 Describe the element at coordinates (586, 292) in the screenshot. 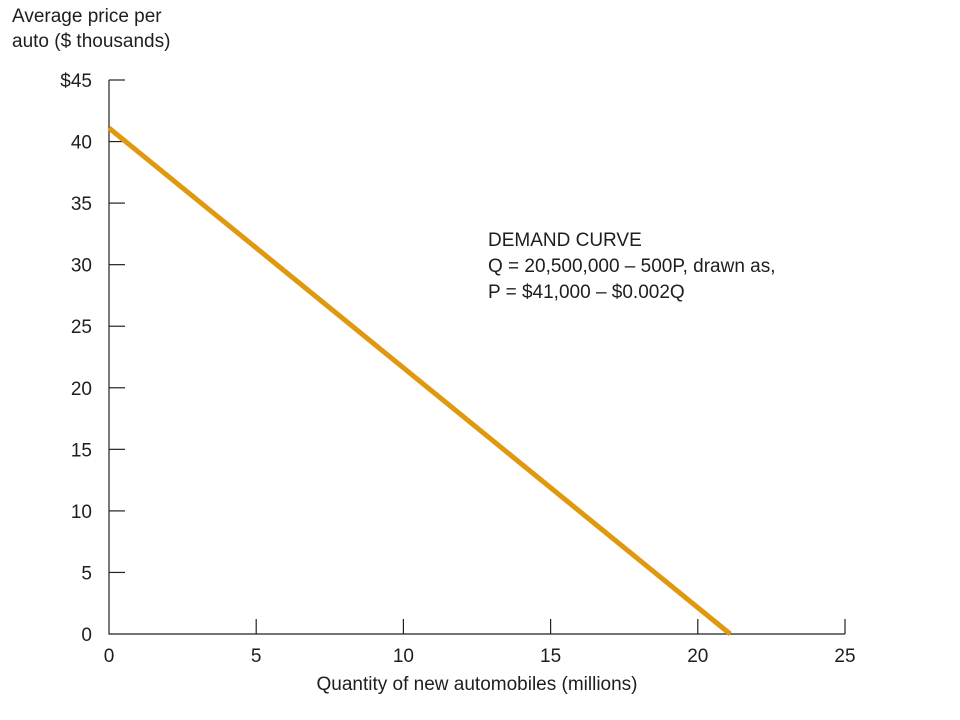

I see `annotation-equation-p: P = $41,000 – $0.002Q` at that location.